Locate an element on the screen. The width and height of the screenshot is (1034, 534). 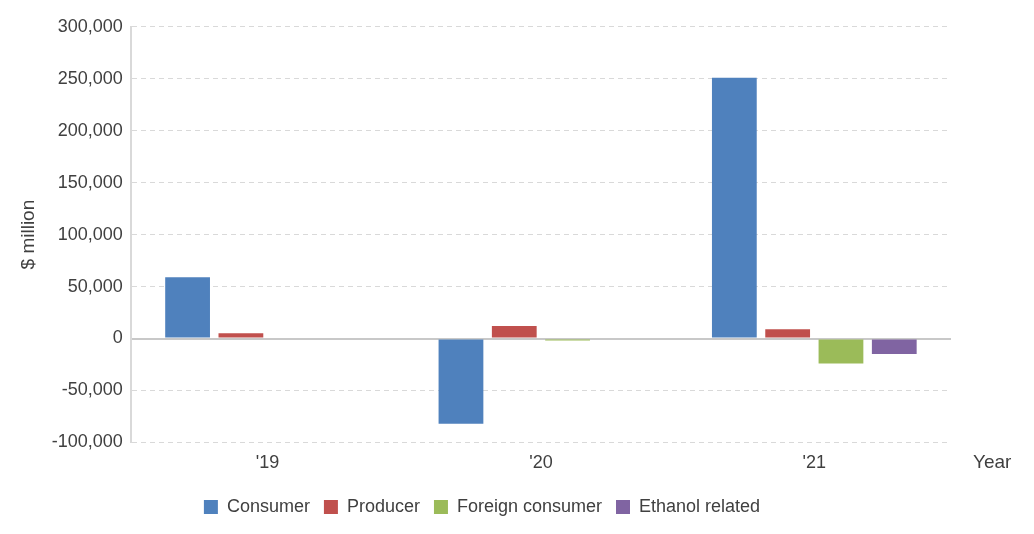
legend-label: Consumer is located at coordinates (268, 505).